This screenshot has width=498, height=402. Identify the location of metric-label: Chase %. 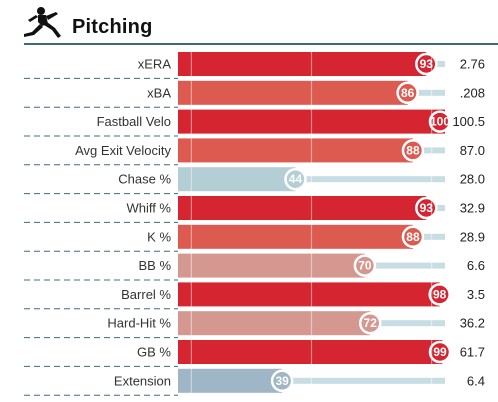
(144, 179).